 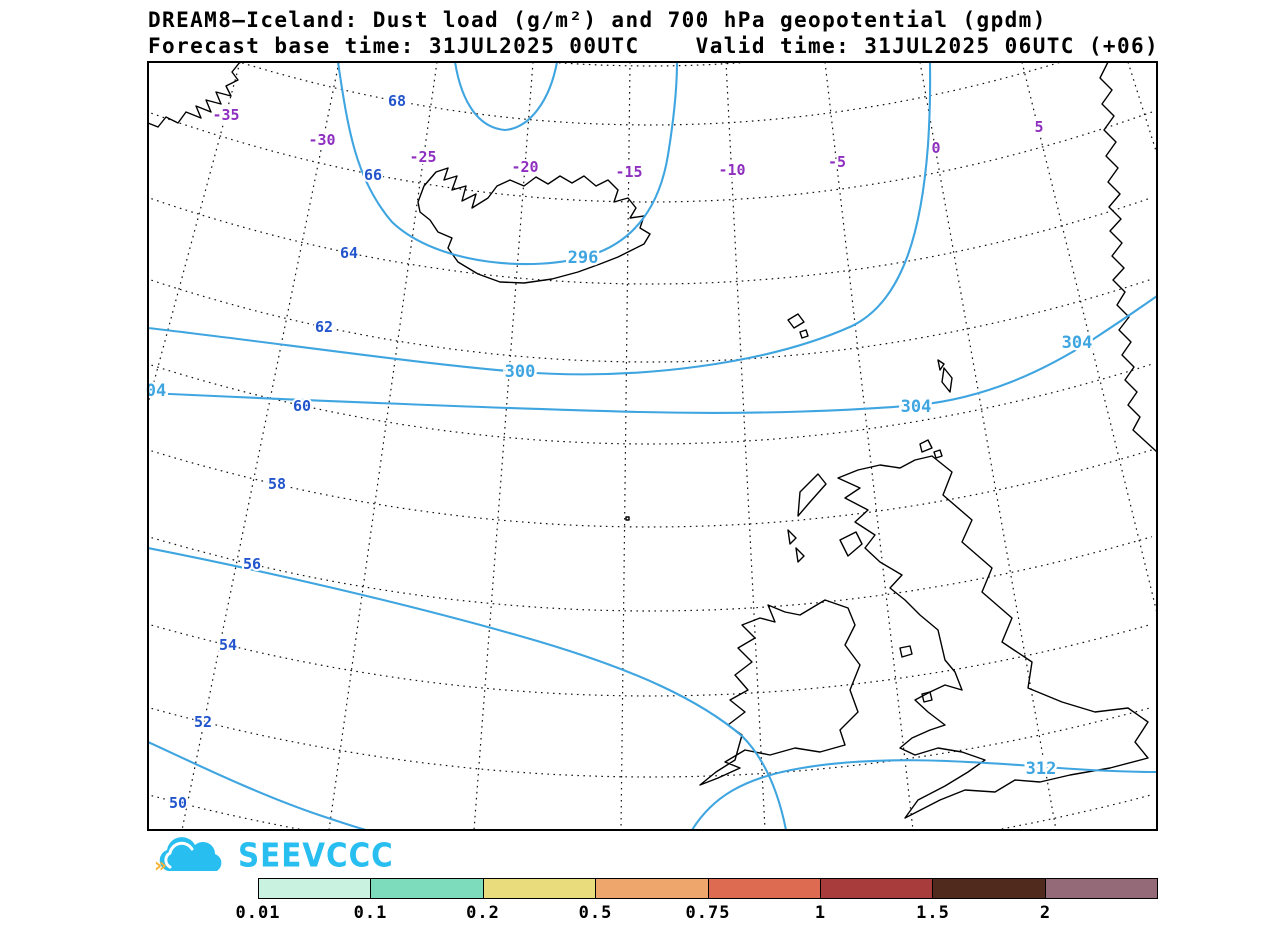 What do you see at coordinates (933, 913) in the screenshot?
I see `colorbar-tick-label: 1.5` at bounding box center [933, 913].